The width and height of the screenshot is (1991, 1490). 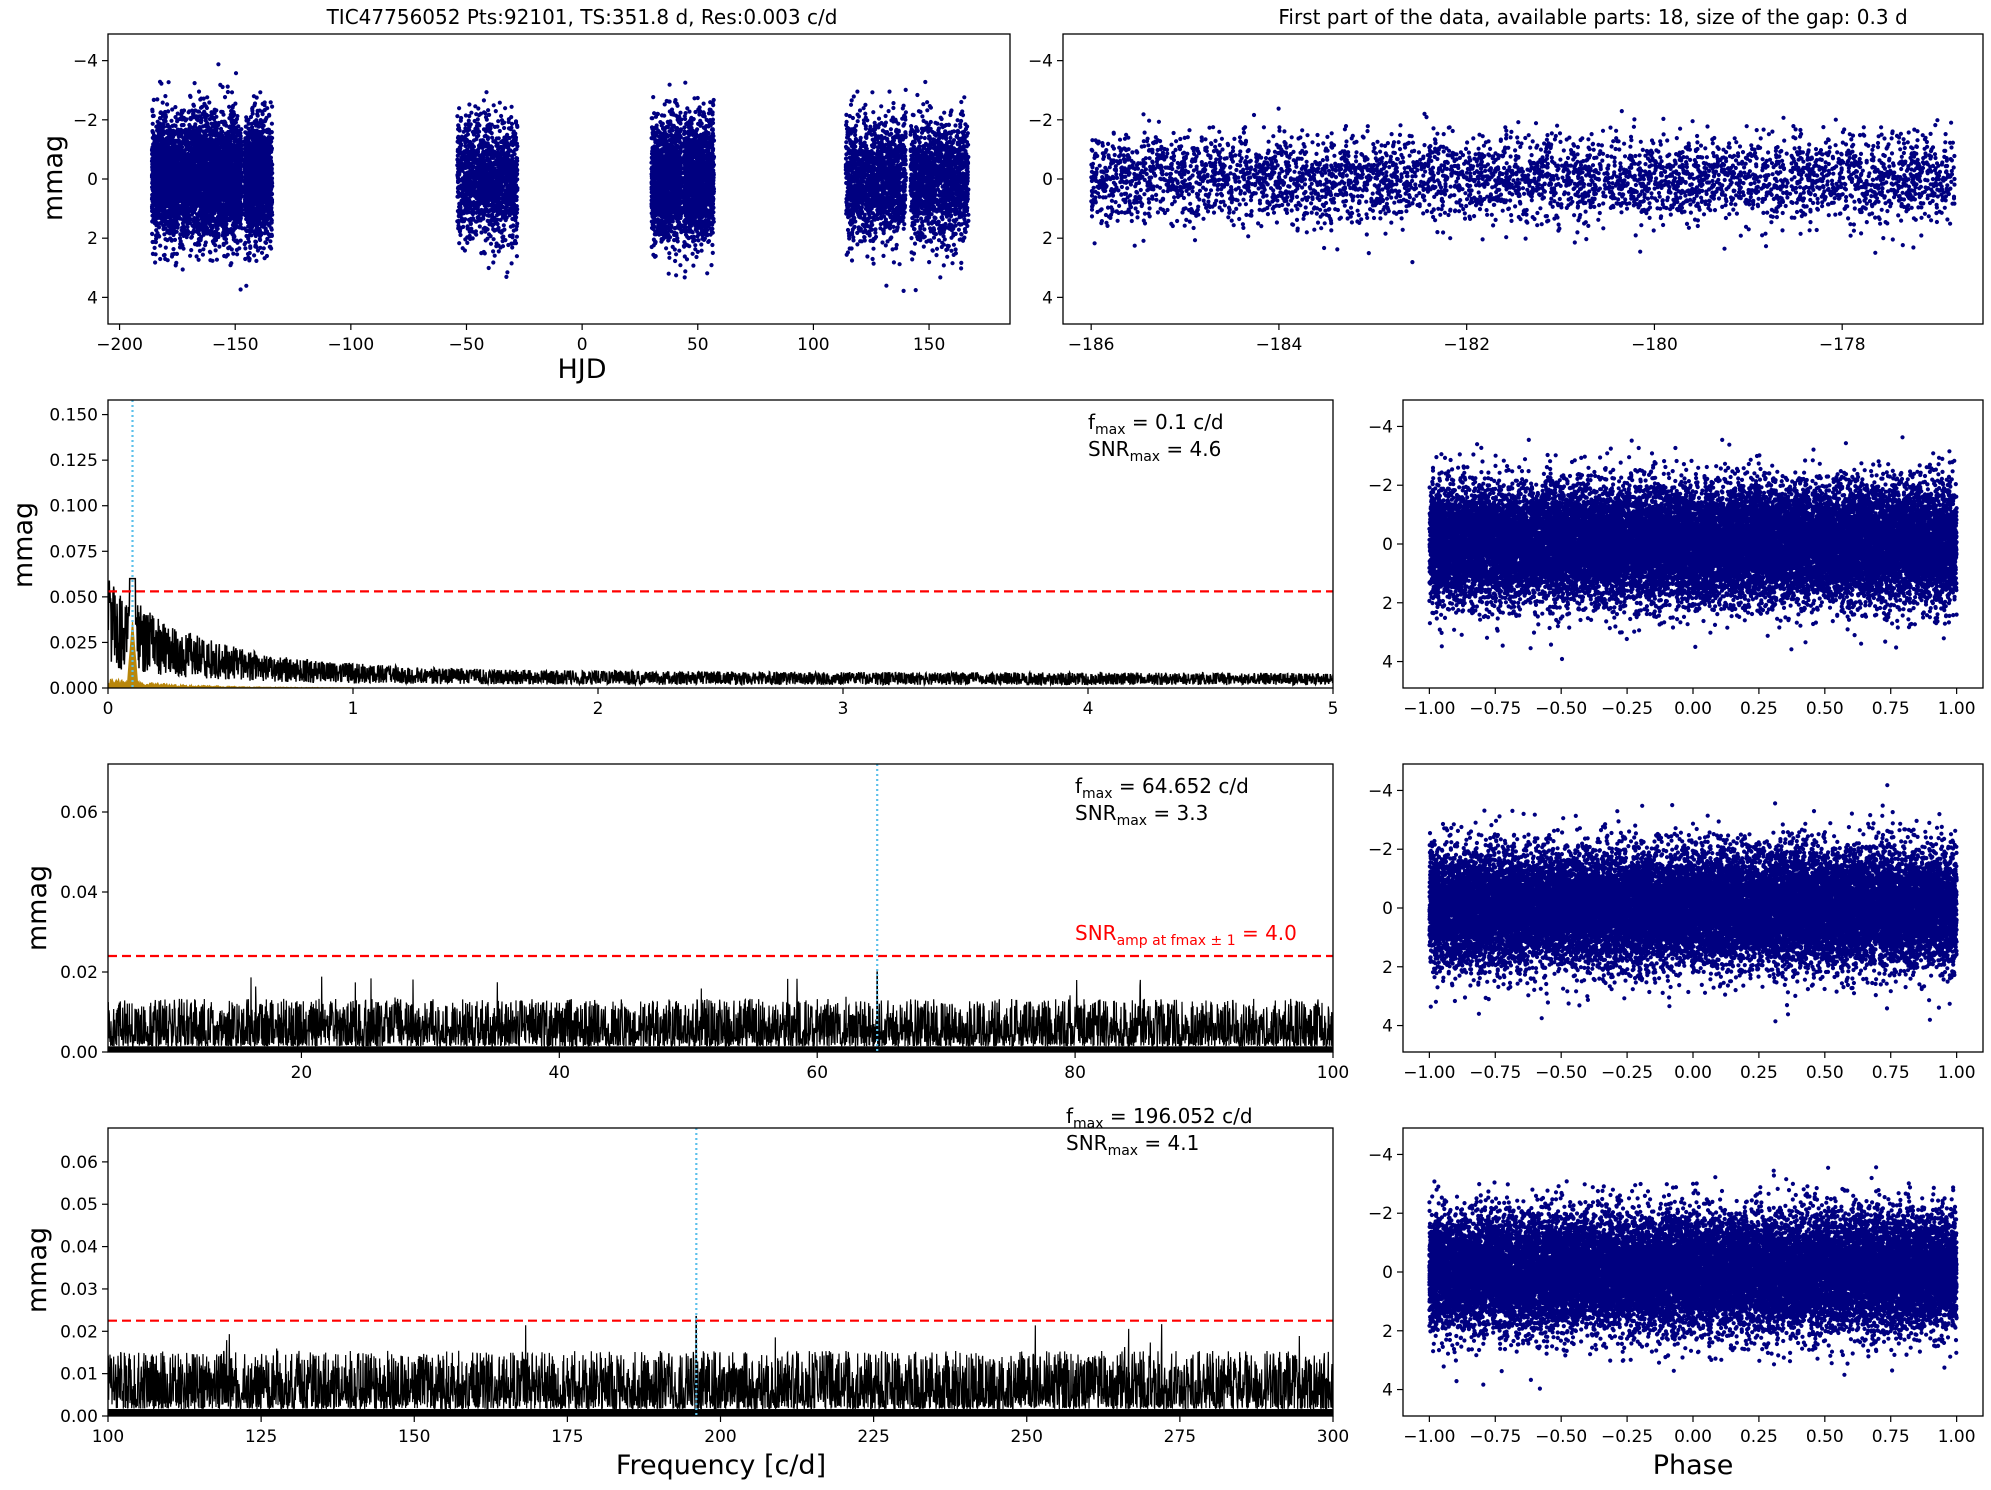 I want to click on spectrum-2-xtick-label: 20, so click(x=302, y=1073).